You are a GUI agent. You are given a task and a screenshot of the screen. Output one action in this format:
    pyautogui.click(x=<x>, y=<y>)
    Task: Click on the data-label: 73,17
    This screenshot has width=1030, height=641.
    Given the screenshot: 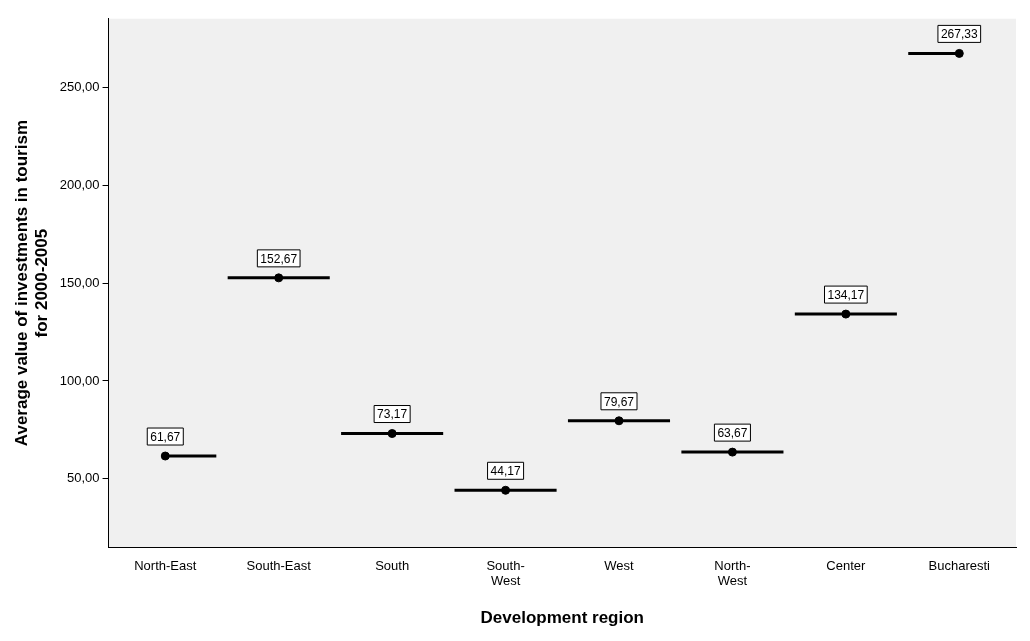 What is the action you would take?
    pyautogui.click(x=392, y=414)
    